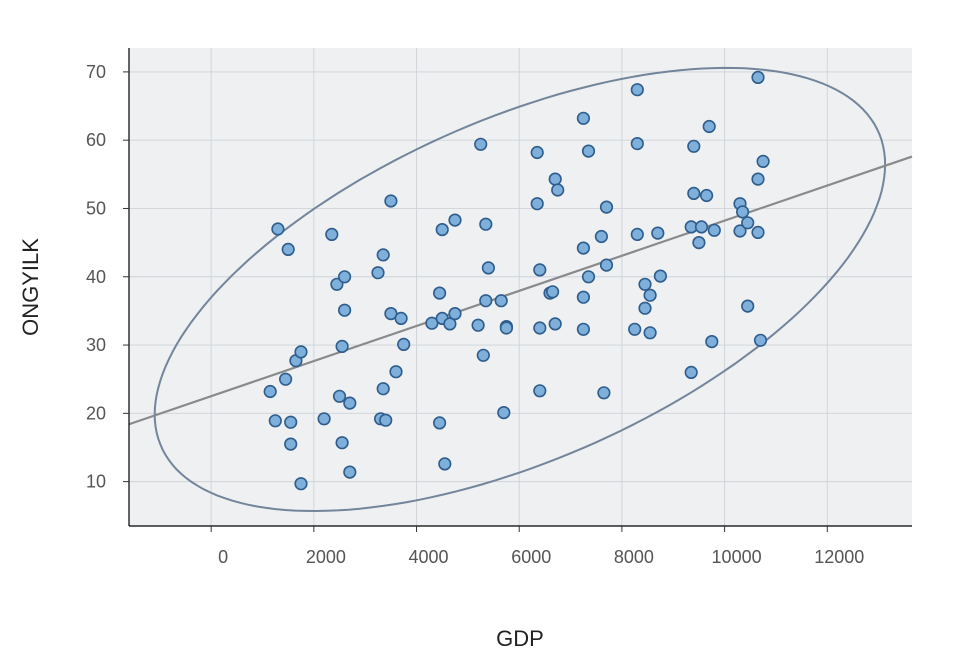 This screenshot has height=672, width=960. Describe the element at coordinates (107, 277) in the screenshot. I see `y-axis-ticks: 10 20 30 40 50 60 70` at that location.